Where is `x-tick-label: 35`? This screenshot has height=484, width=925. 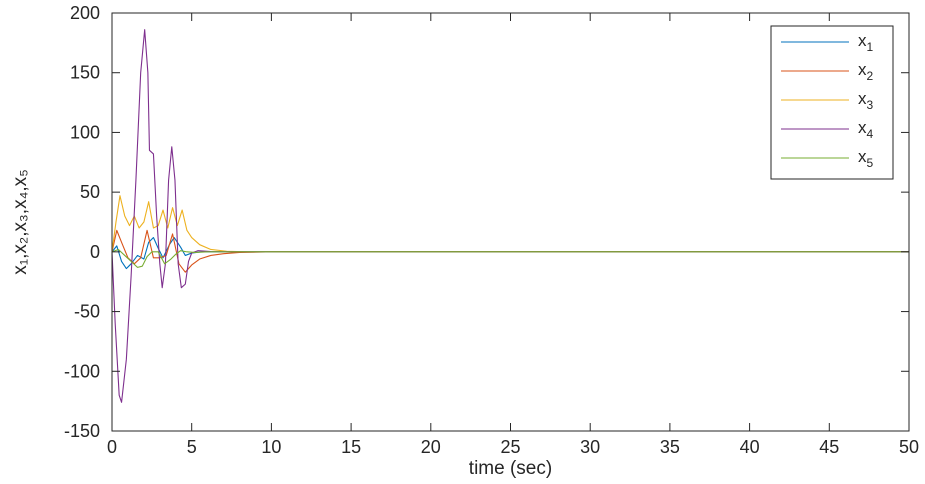
x-tick-label: 35 is located at coordinates (670, 447).